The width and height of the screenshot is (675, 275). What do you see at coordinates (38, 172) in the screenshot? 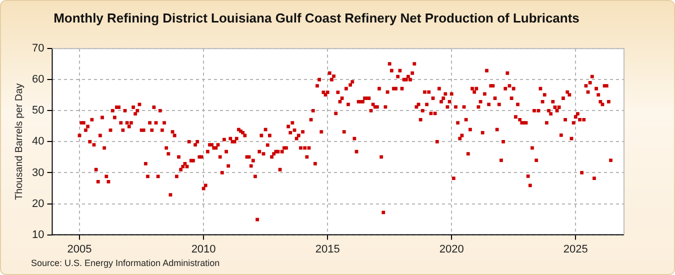
I see `y-tick-label: 30` at bounding box center [38, 172].